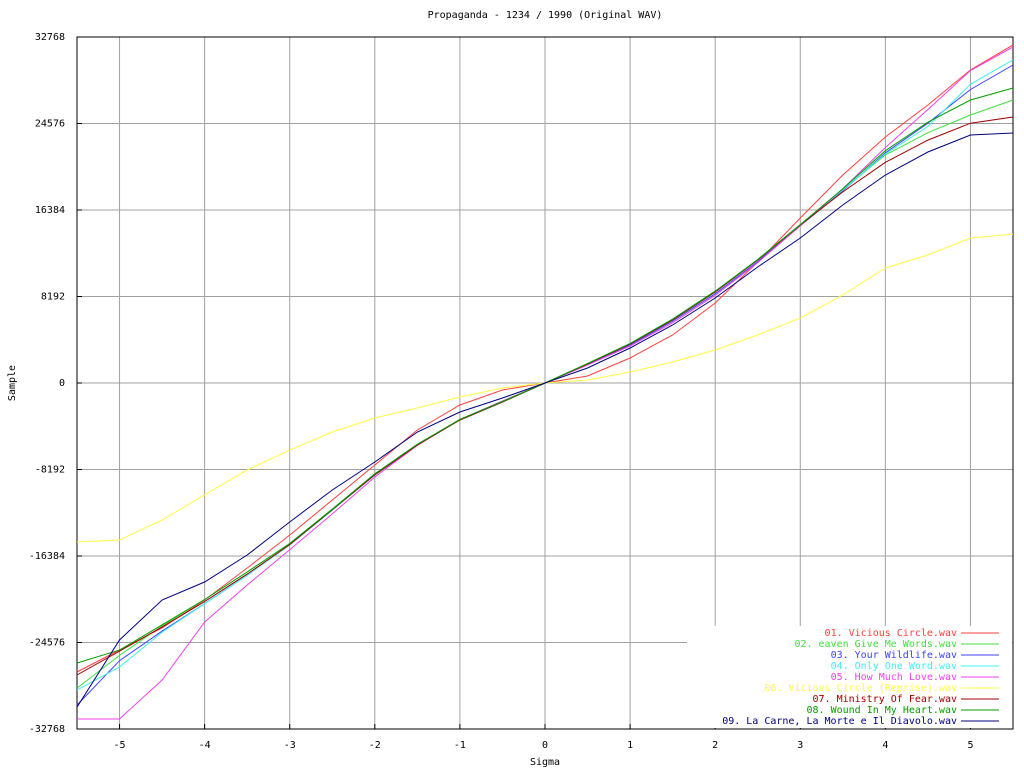  I want to click on legend-label: 09. La Carne, La Morte e Il Diavolo.wav, so click(839, 721).